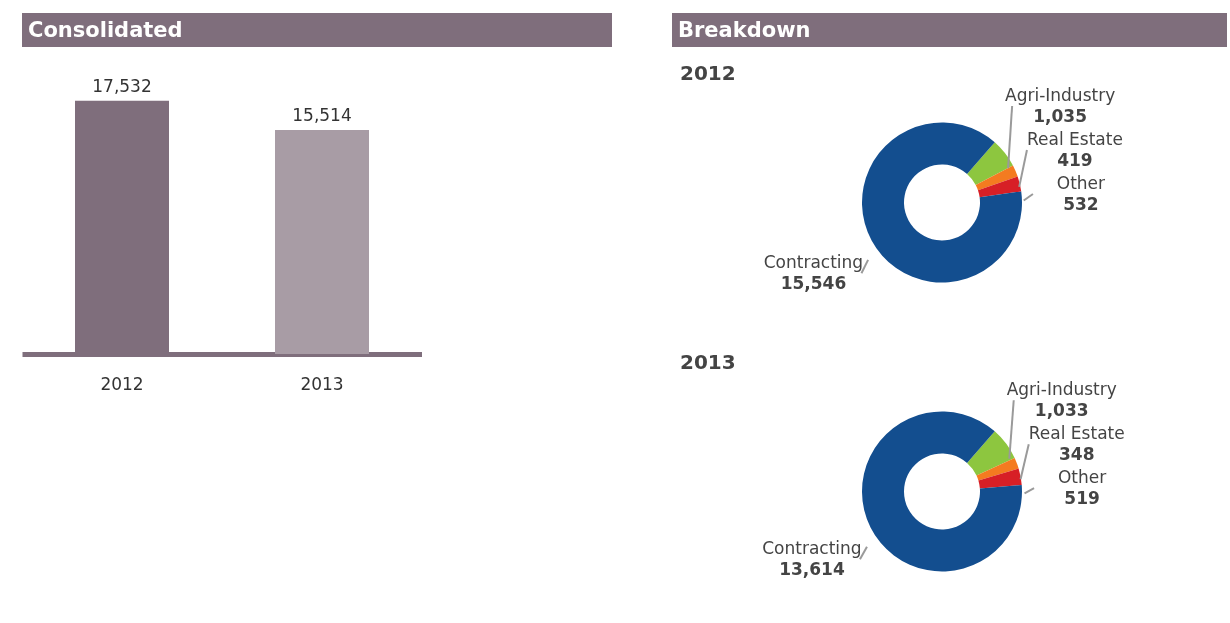 Image resolution: width=1230 pixels, height=623 pixels. I want to click on chart-subtitle: 2012, so click(708, 73).